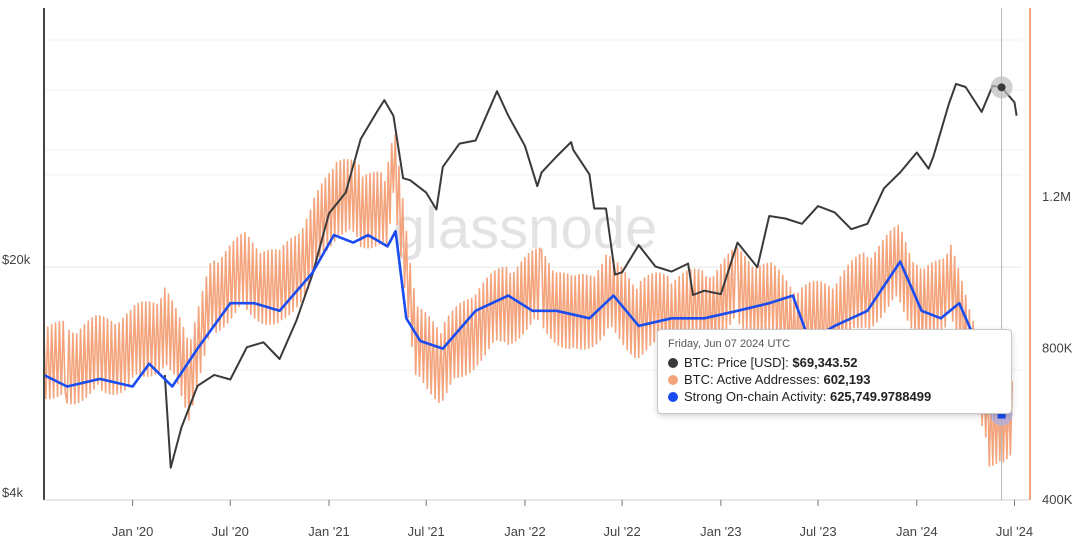  Describe the element at coordinates (12, 492) in the screenshot. I see `left-tick-label: $4k` at that location.